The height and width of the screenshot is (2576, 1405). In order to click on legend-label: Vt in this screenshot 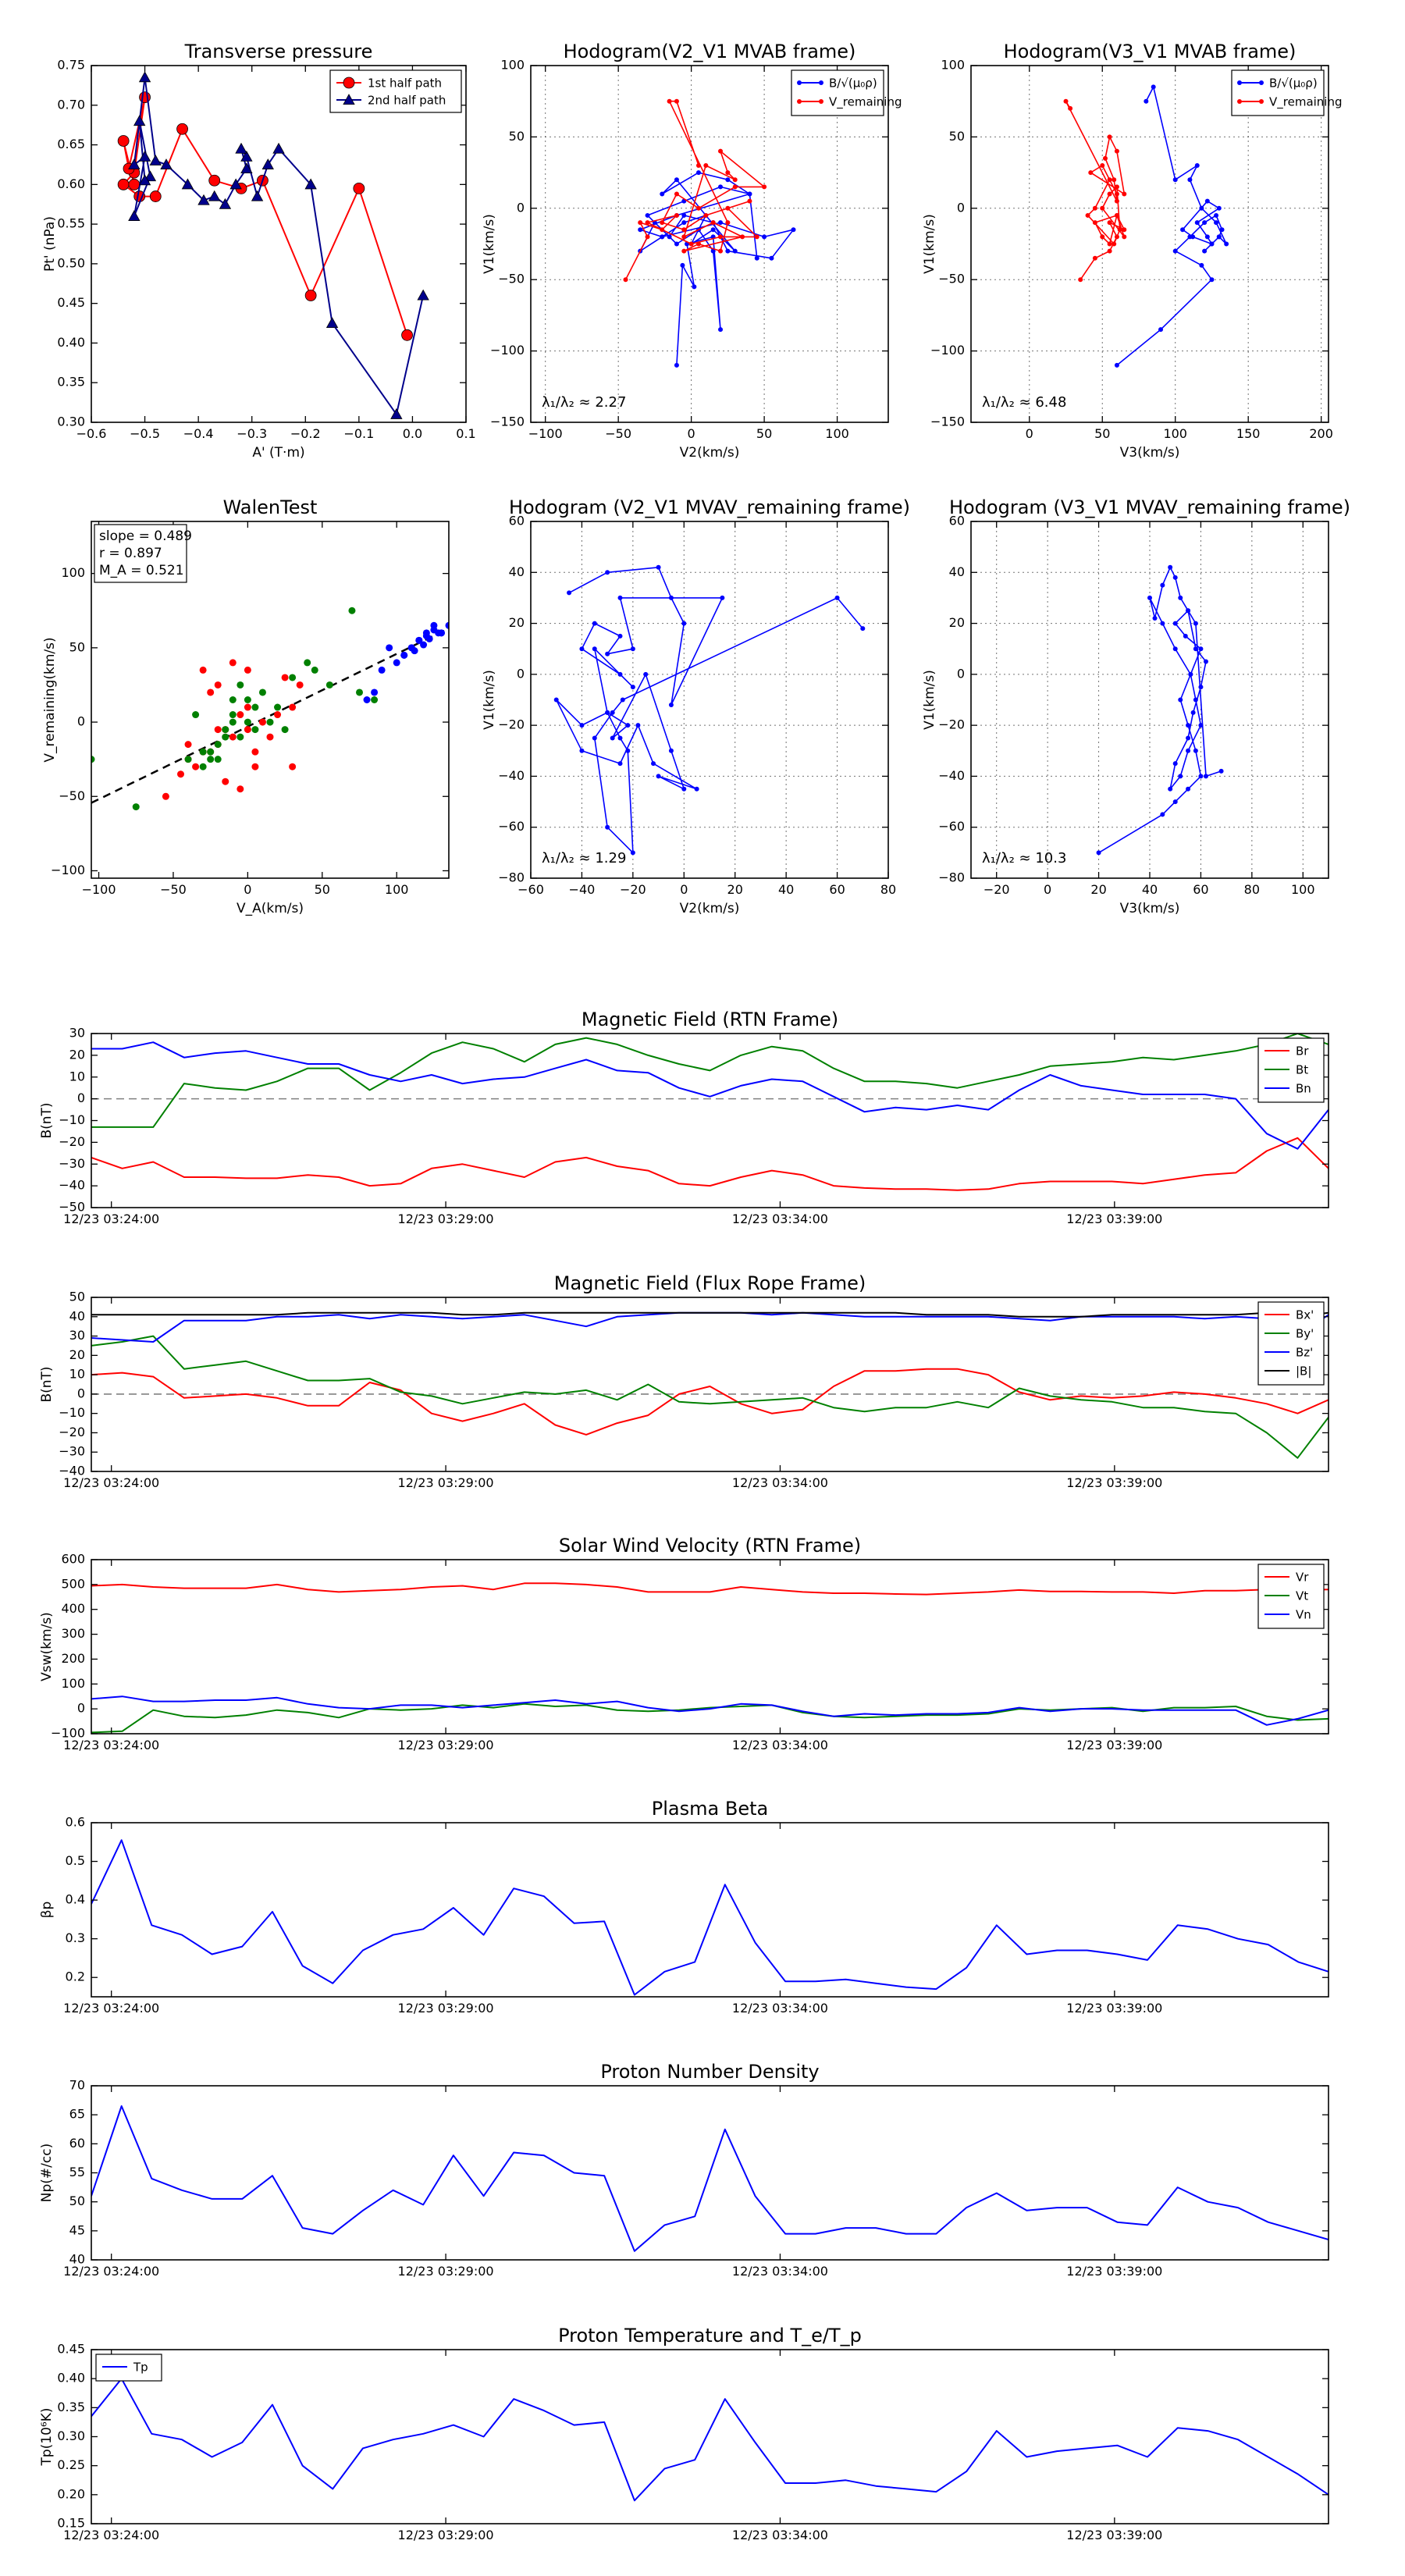, I will do `click(1302, 1596)`.